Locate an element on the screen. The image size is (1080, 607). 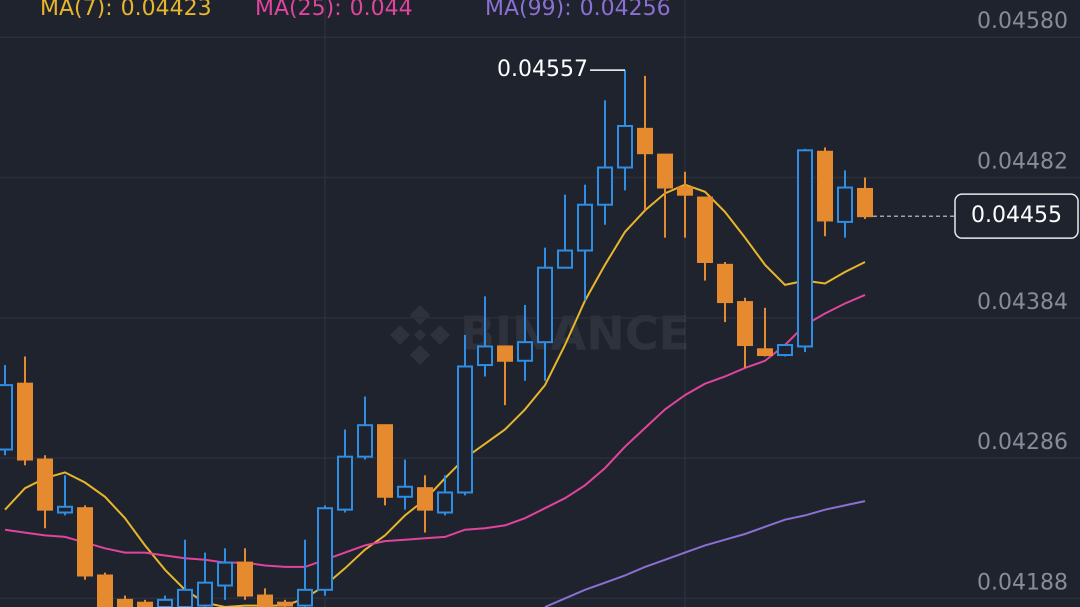
legend-entry: MA(99): 0.04256 is located at coordinates (578, 10).